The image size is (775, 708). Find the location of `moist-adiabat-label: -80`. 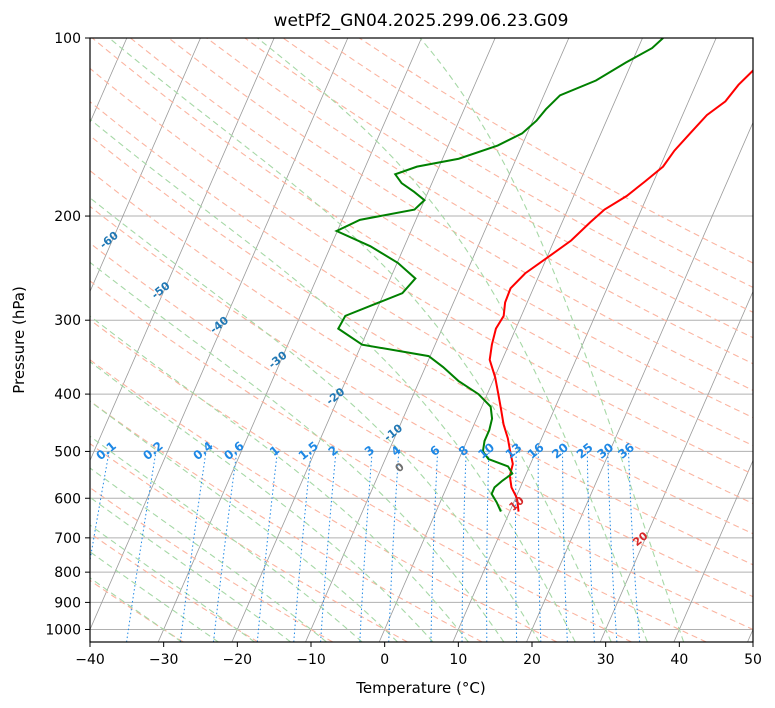

moist-adiabat-label: -80 is located at coordinates (4, 162).